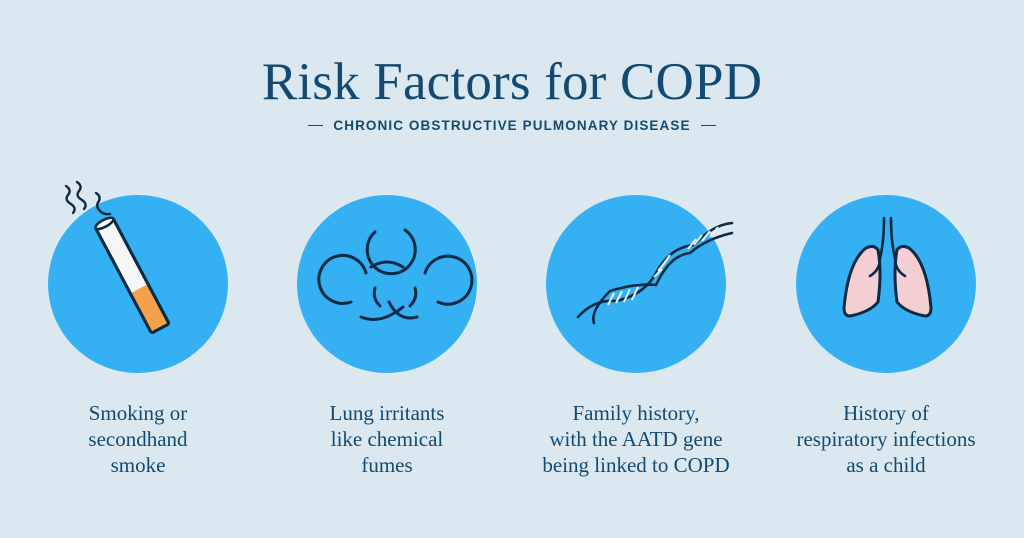 The height and width of the screenshot is (538, 1024). I want to click on risk-factor-smoking: Smoking or secondhand smoke, so click(138, 329).